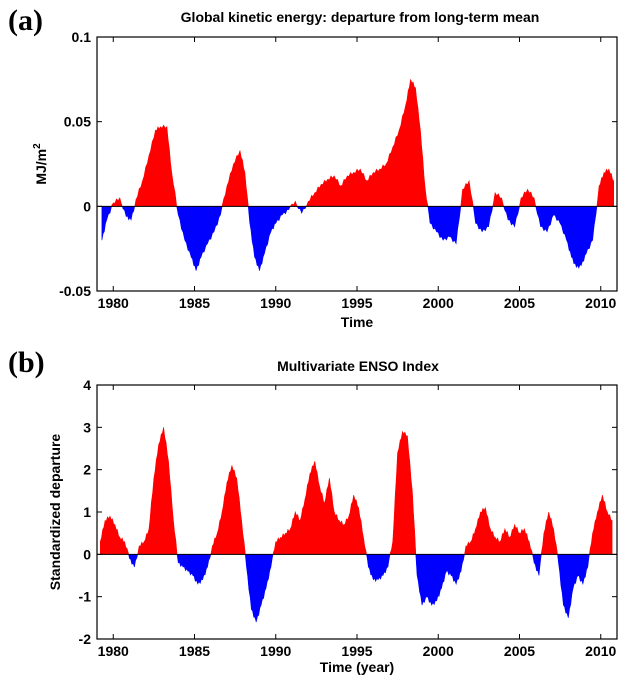  I want to click on chart-a-ylabel-sup: 2, so click(37, 146).